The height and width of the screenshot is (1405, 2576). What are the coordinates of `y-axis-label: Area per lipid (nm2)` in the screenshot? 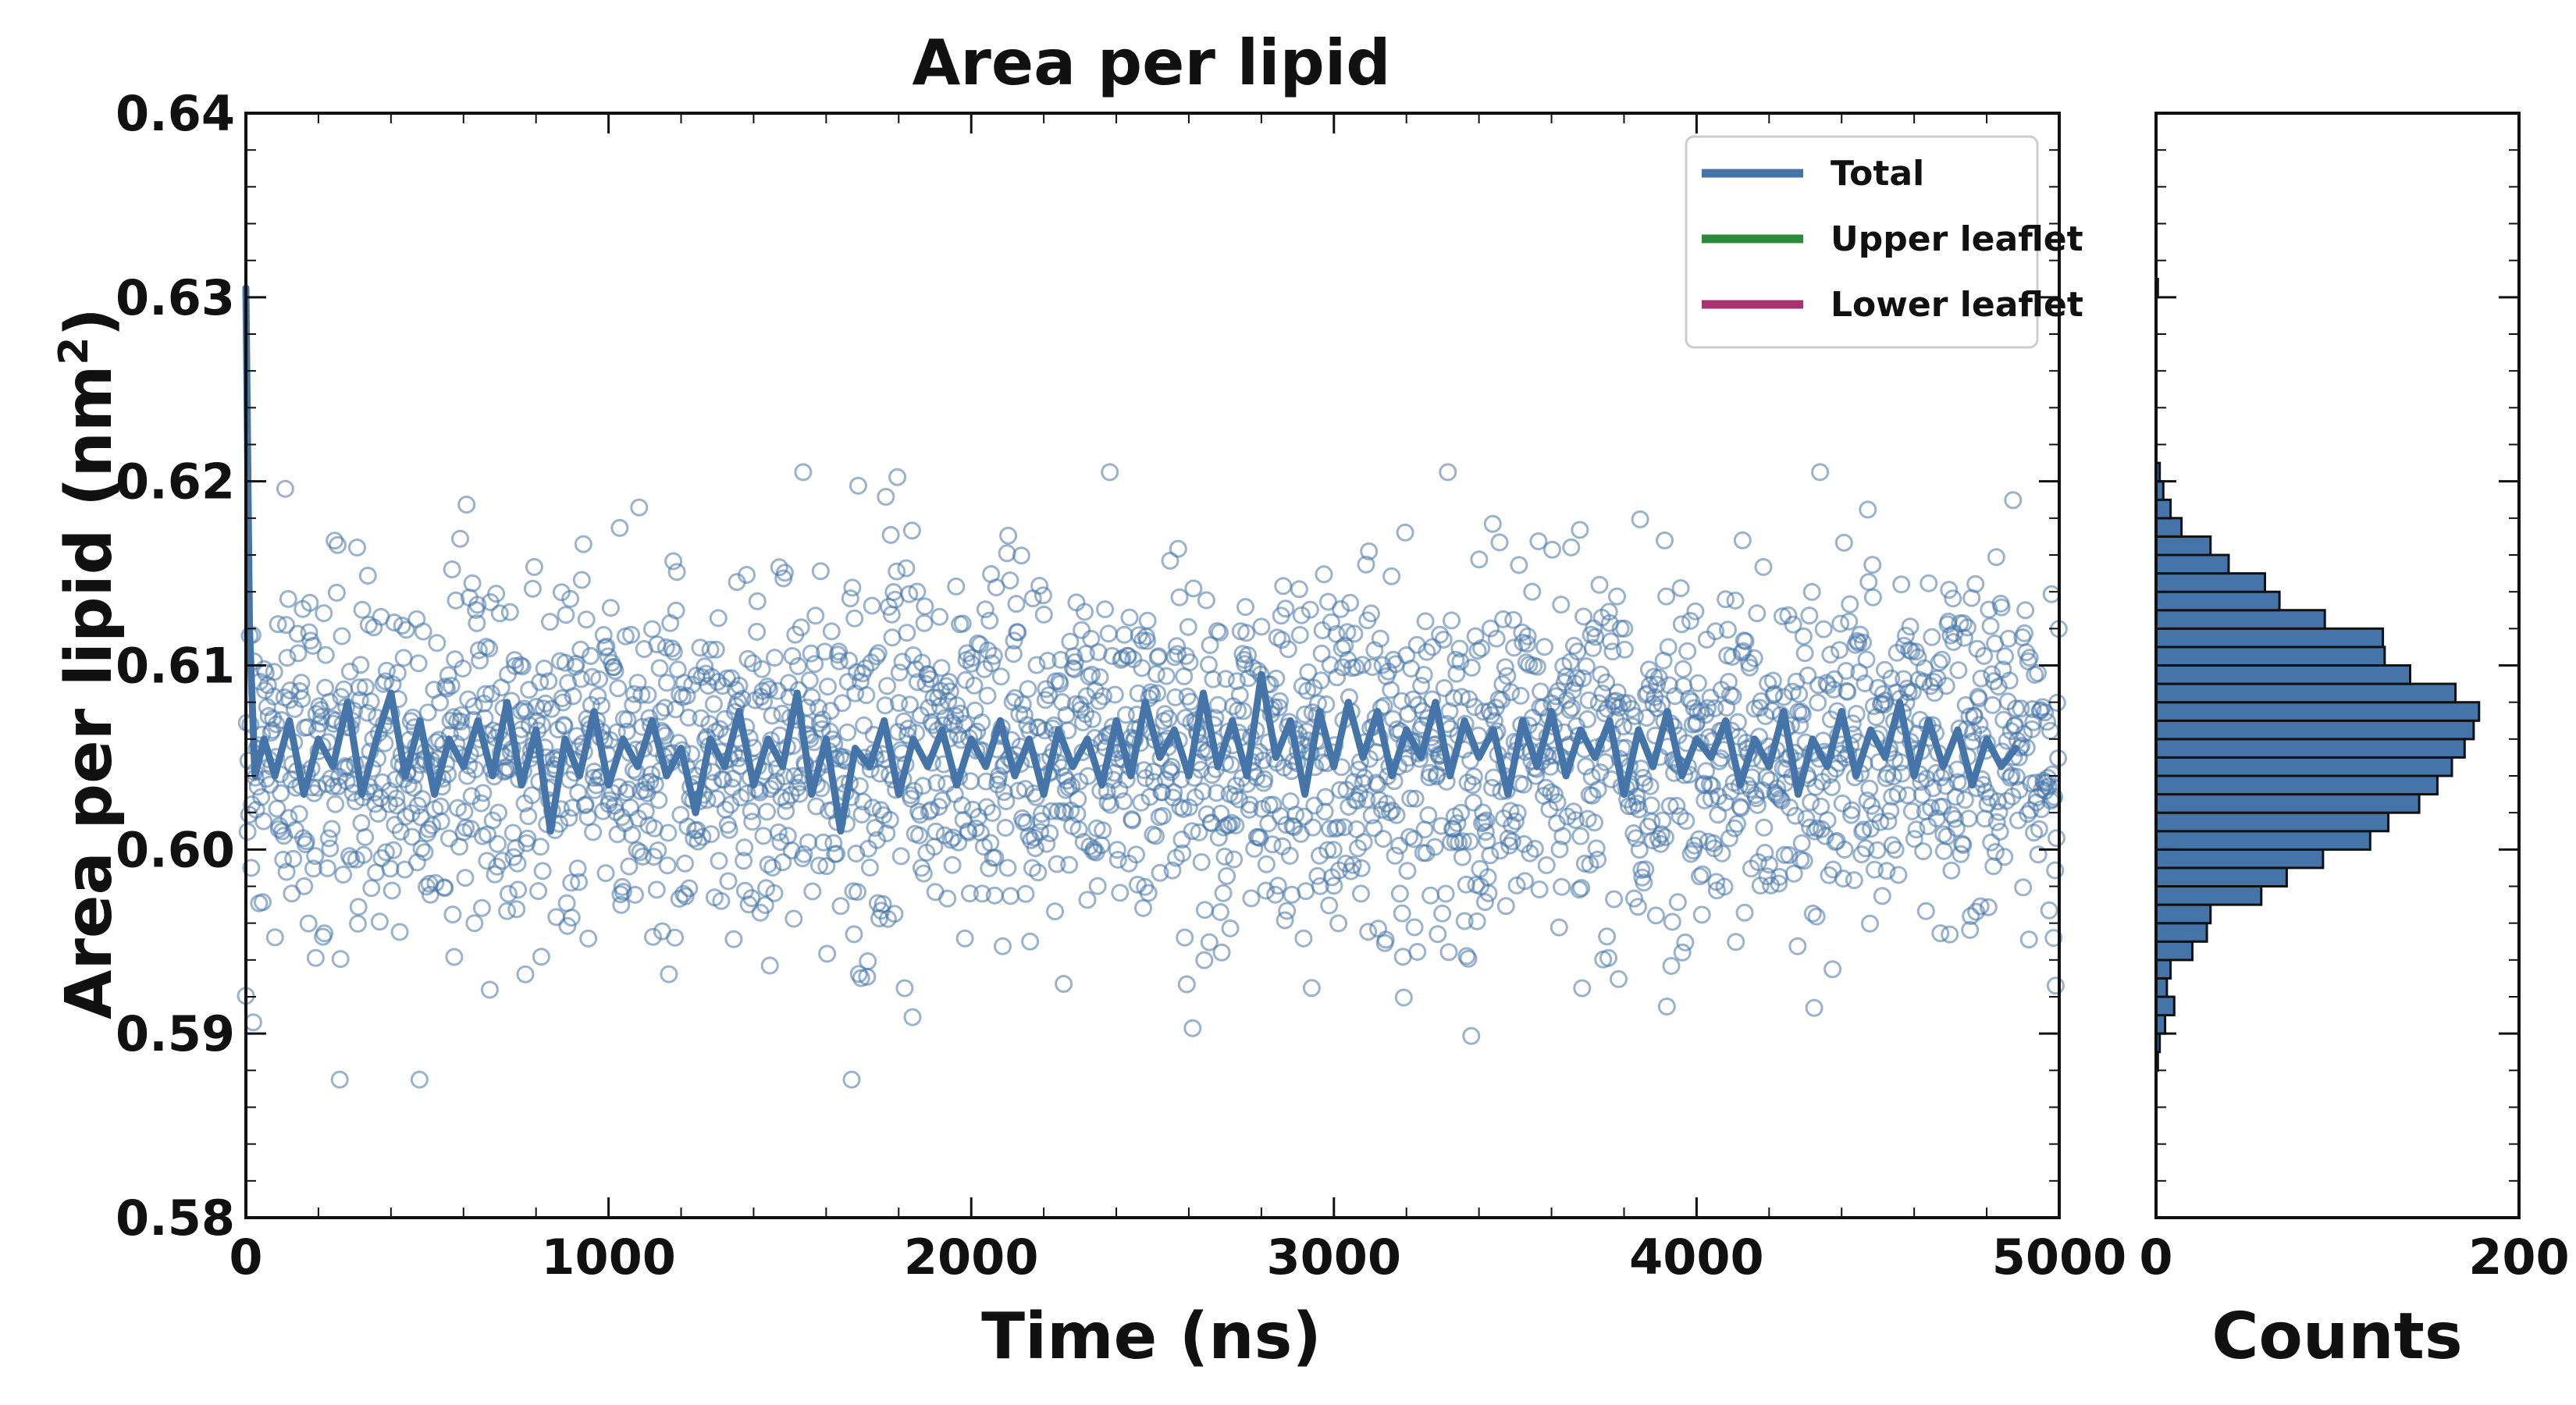 It's located at (88, 663).